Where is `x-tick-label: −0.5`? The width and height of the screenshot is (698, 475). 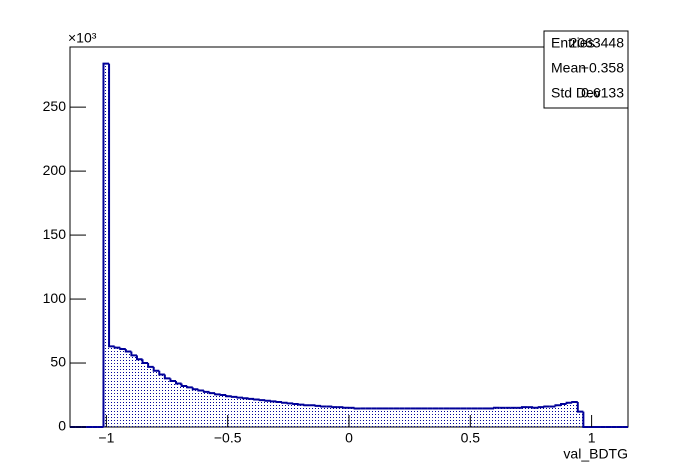 x-tick-label: −0.5 is located at coordinates (228, 438).